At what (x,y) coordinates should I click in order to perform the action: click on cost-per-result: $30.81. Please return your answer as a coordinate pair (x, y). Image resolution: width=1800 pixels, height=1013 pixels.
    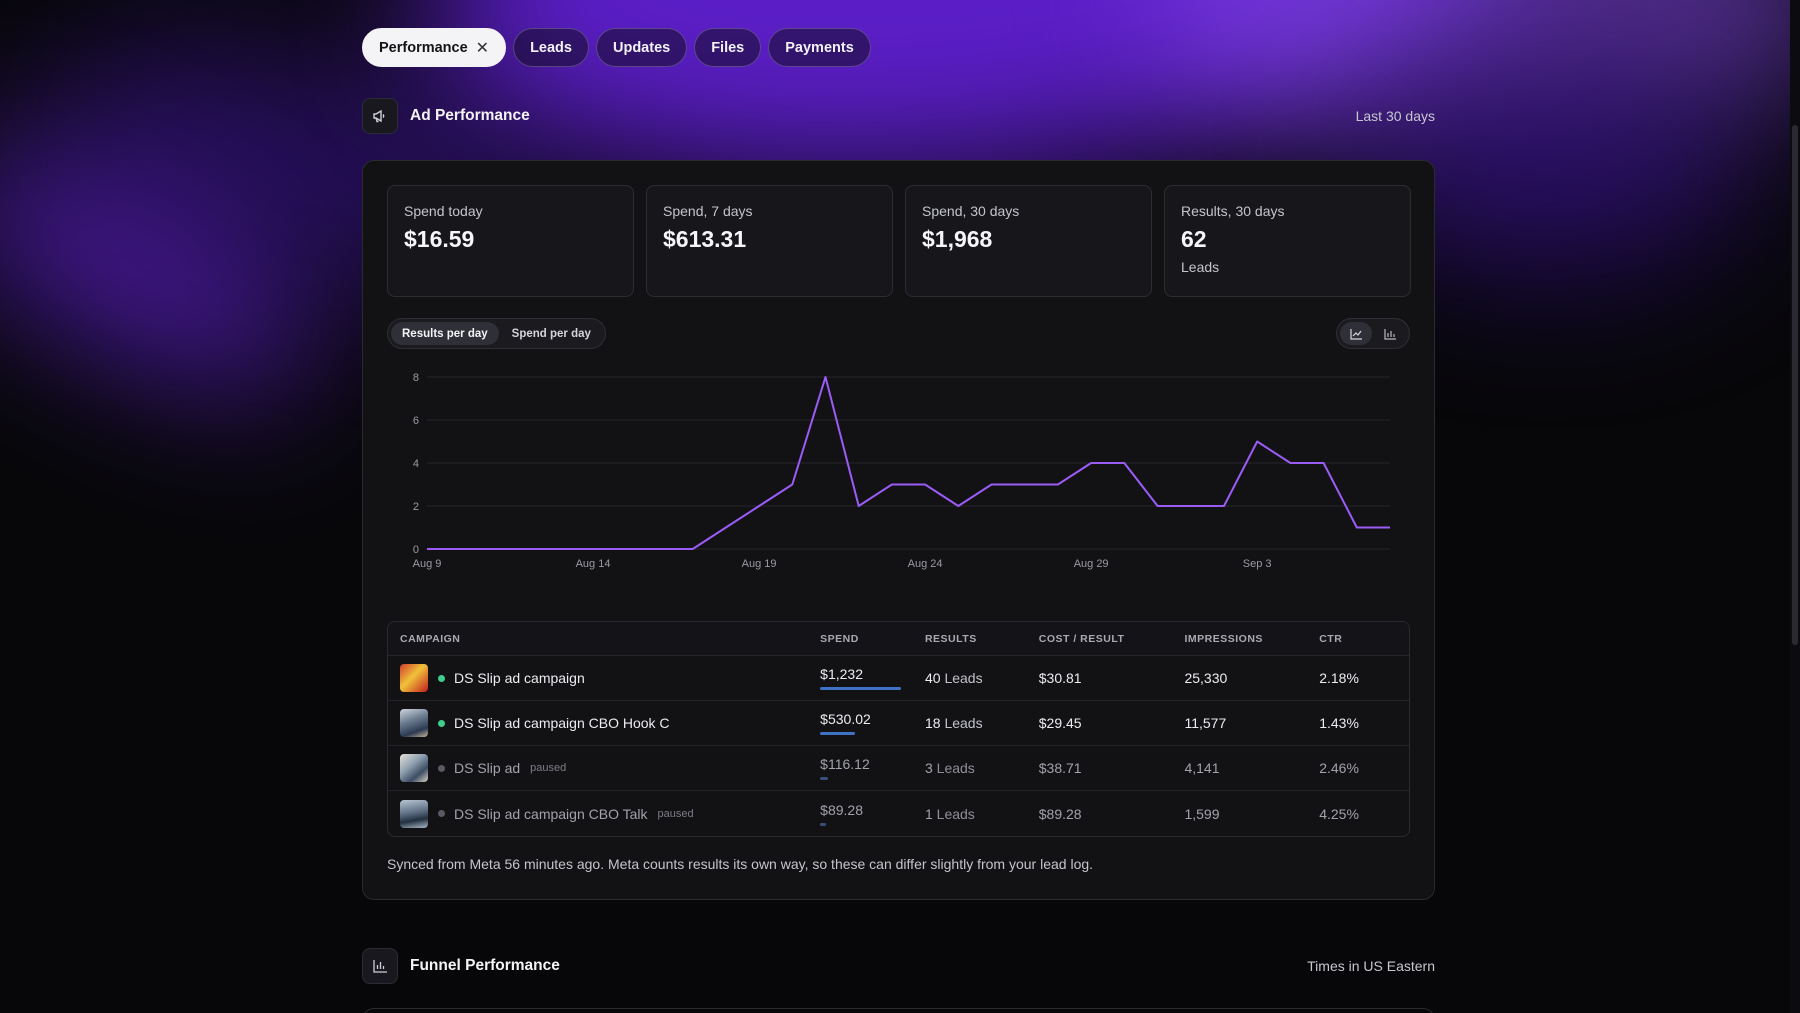
    Looking at the image, I should click on (1060, 678).